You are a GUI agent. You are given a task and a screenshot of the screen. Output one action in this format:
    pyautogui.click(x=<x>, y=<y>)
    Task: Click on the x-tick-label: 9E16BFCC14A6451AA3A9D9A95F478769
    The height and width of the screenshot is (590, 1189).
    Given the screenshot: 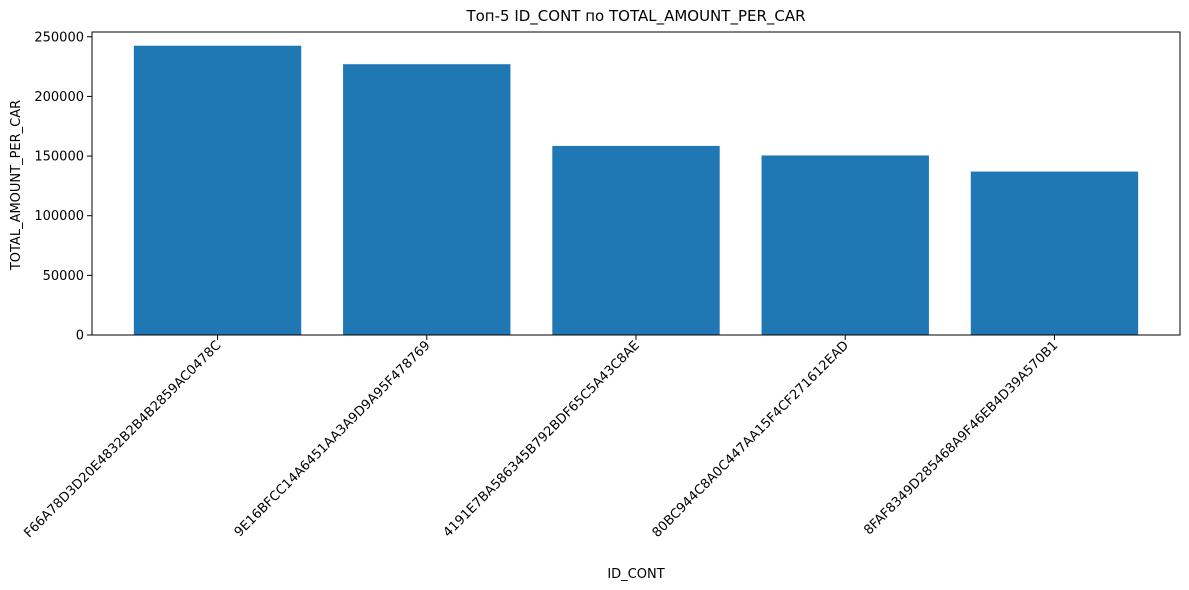 What is the action you would take?
    pyautogui.click(x=333, y=439)
    